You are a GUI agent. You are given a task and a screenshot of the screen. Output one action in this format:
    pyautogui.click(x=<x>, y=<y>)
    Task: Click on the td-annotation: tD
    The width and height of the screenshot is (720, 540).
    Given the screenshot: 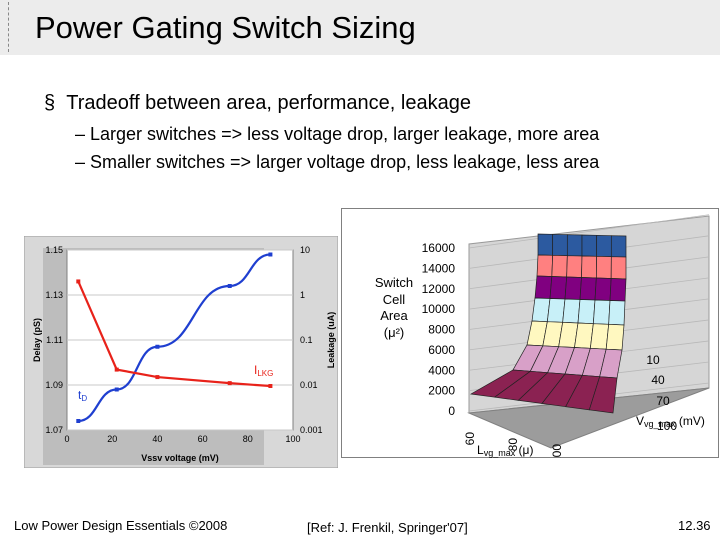 What is the action you would take?
    pyautogui.click(x=82, y=395)
    